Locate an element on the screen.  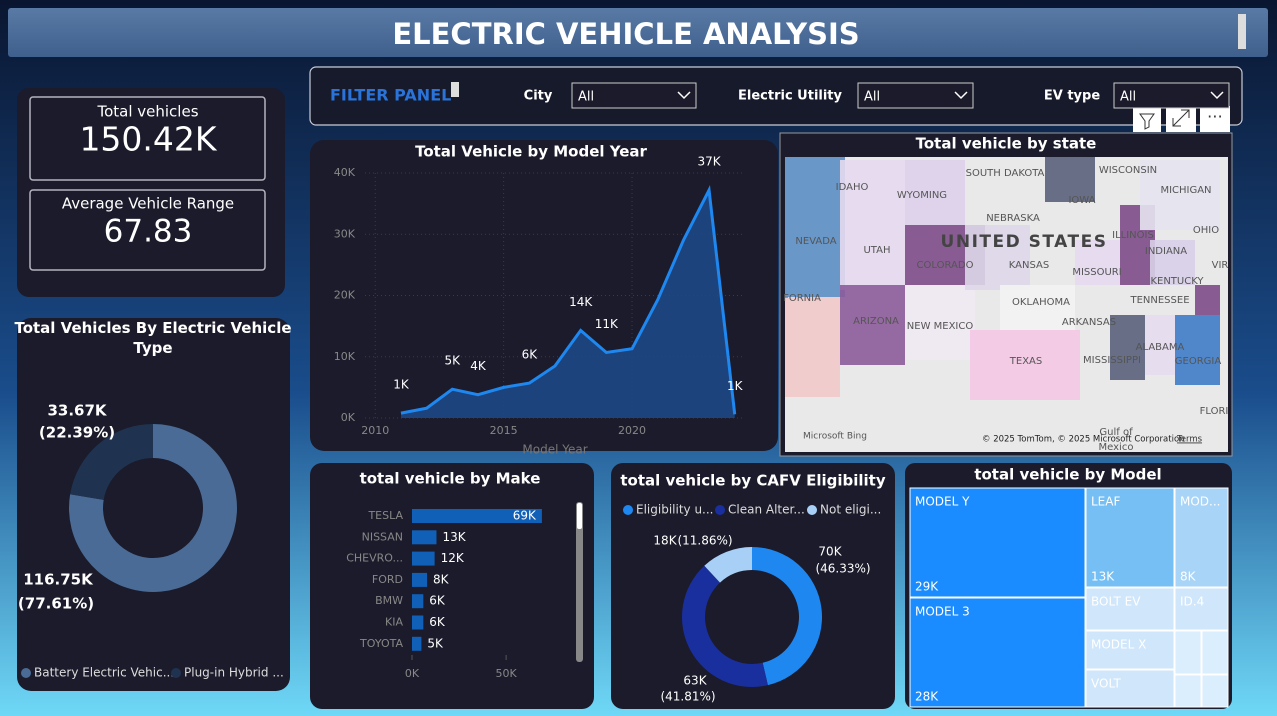
x-axis-title: Model Year is located at coordinates (554, 450).